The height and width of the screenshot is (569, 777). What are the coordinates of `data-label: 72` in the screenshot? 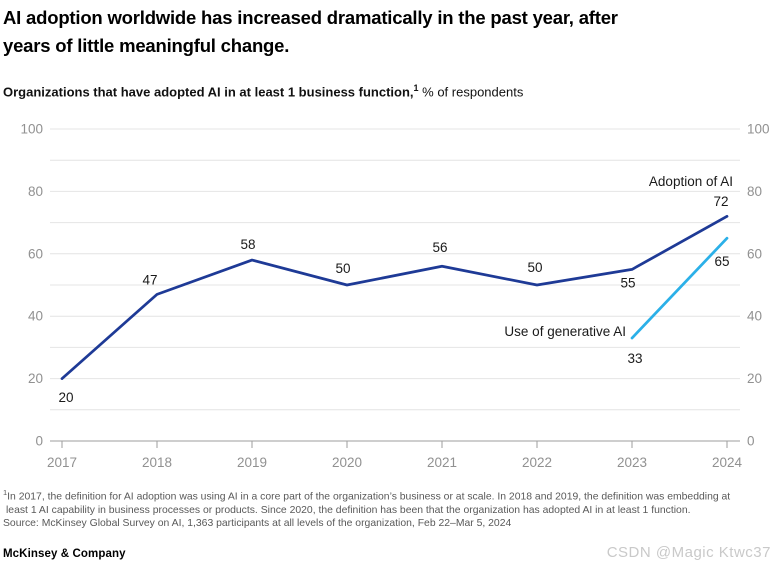 It's located at (720, 201).